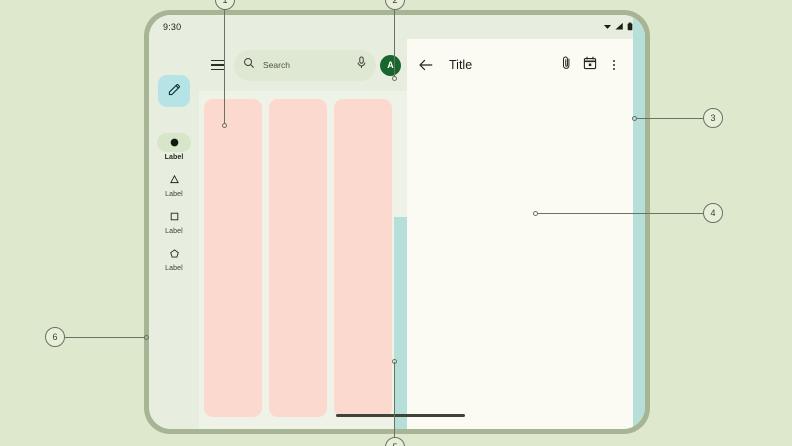  I want to click on calendar-icon, so click(590, 65).